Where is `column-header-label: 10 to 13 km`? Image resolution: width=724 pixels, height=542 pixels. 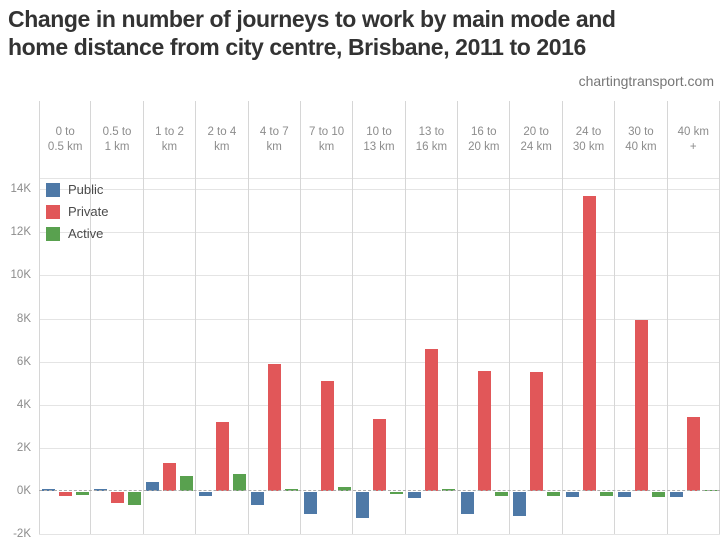
column-header-label: 10 to 13 km is located at coordinates (379, 139).